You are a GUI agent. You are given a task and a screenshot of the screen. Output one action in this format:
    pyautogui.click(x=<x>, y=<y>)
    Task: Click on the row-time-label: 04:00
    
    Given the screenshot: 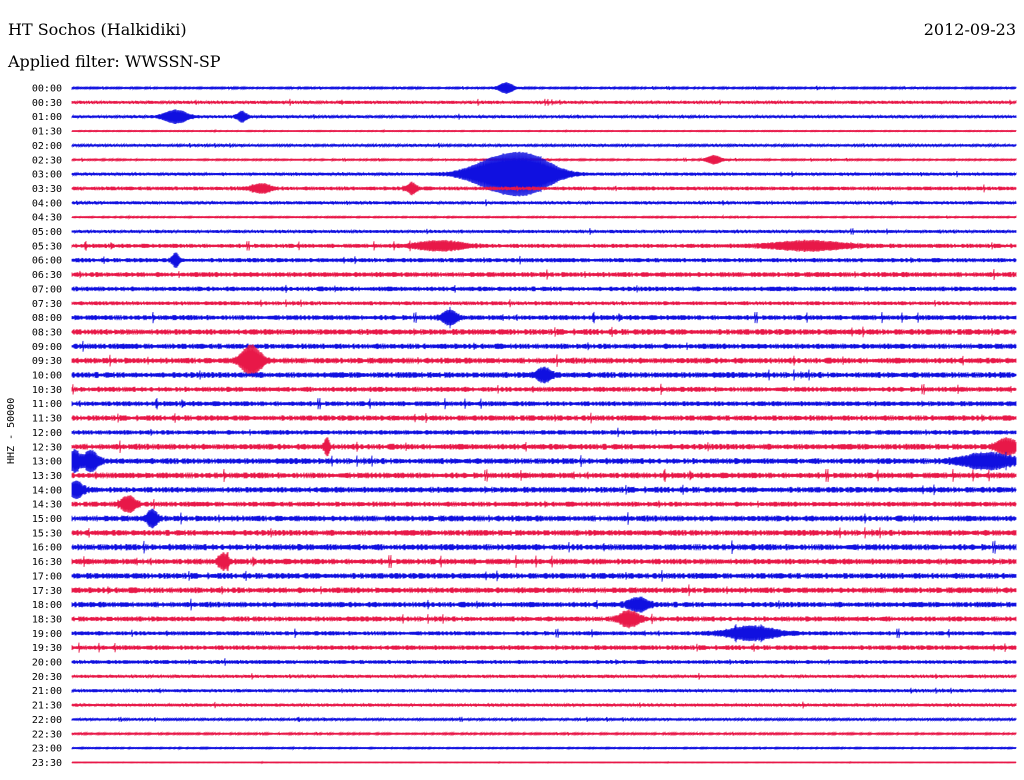 What is the action you would take?
    pyautogui.click(x=47, y=203)
    